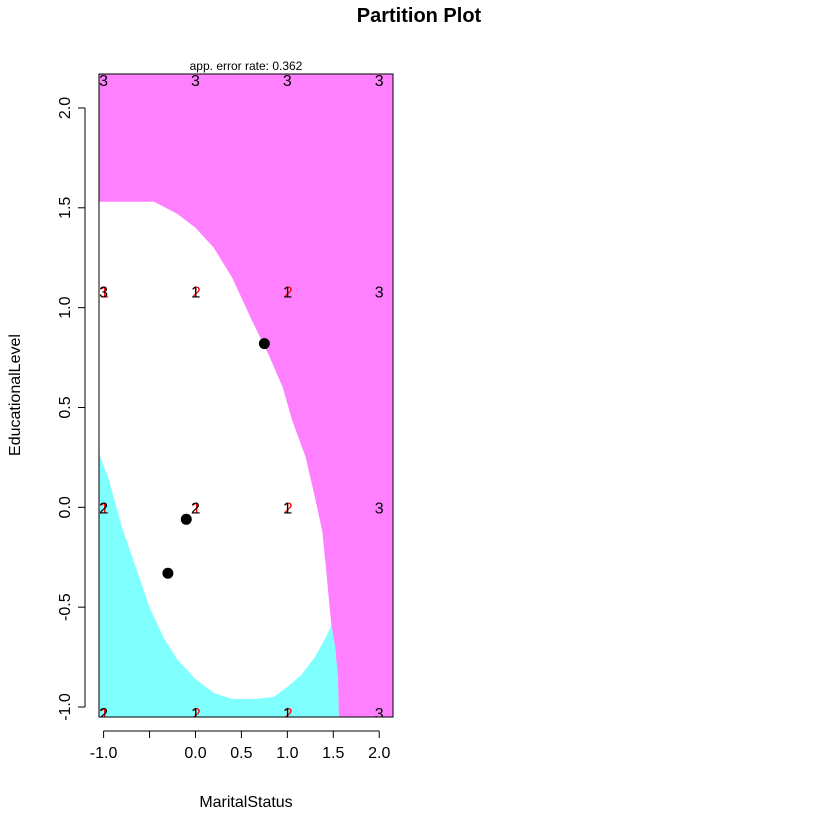  I want to click on x-tick-label: 1.0, so click(287, 753).